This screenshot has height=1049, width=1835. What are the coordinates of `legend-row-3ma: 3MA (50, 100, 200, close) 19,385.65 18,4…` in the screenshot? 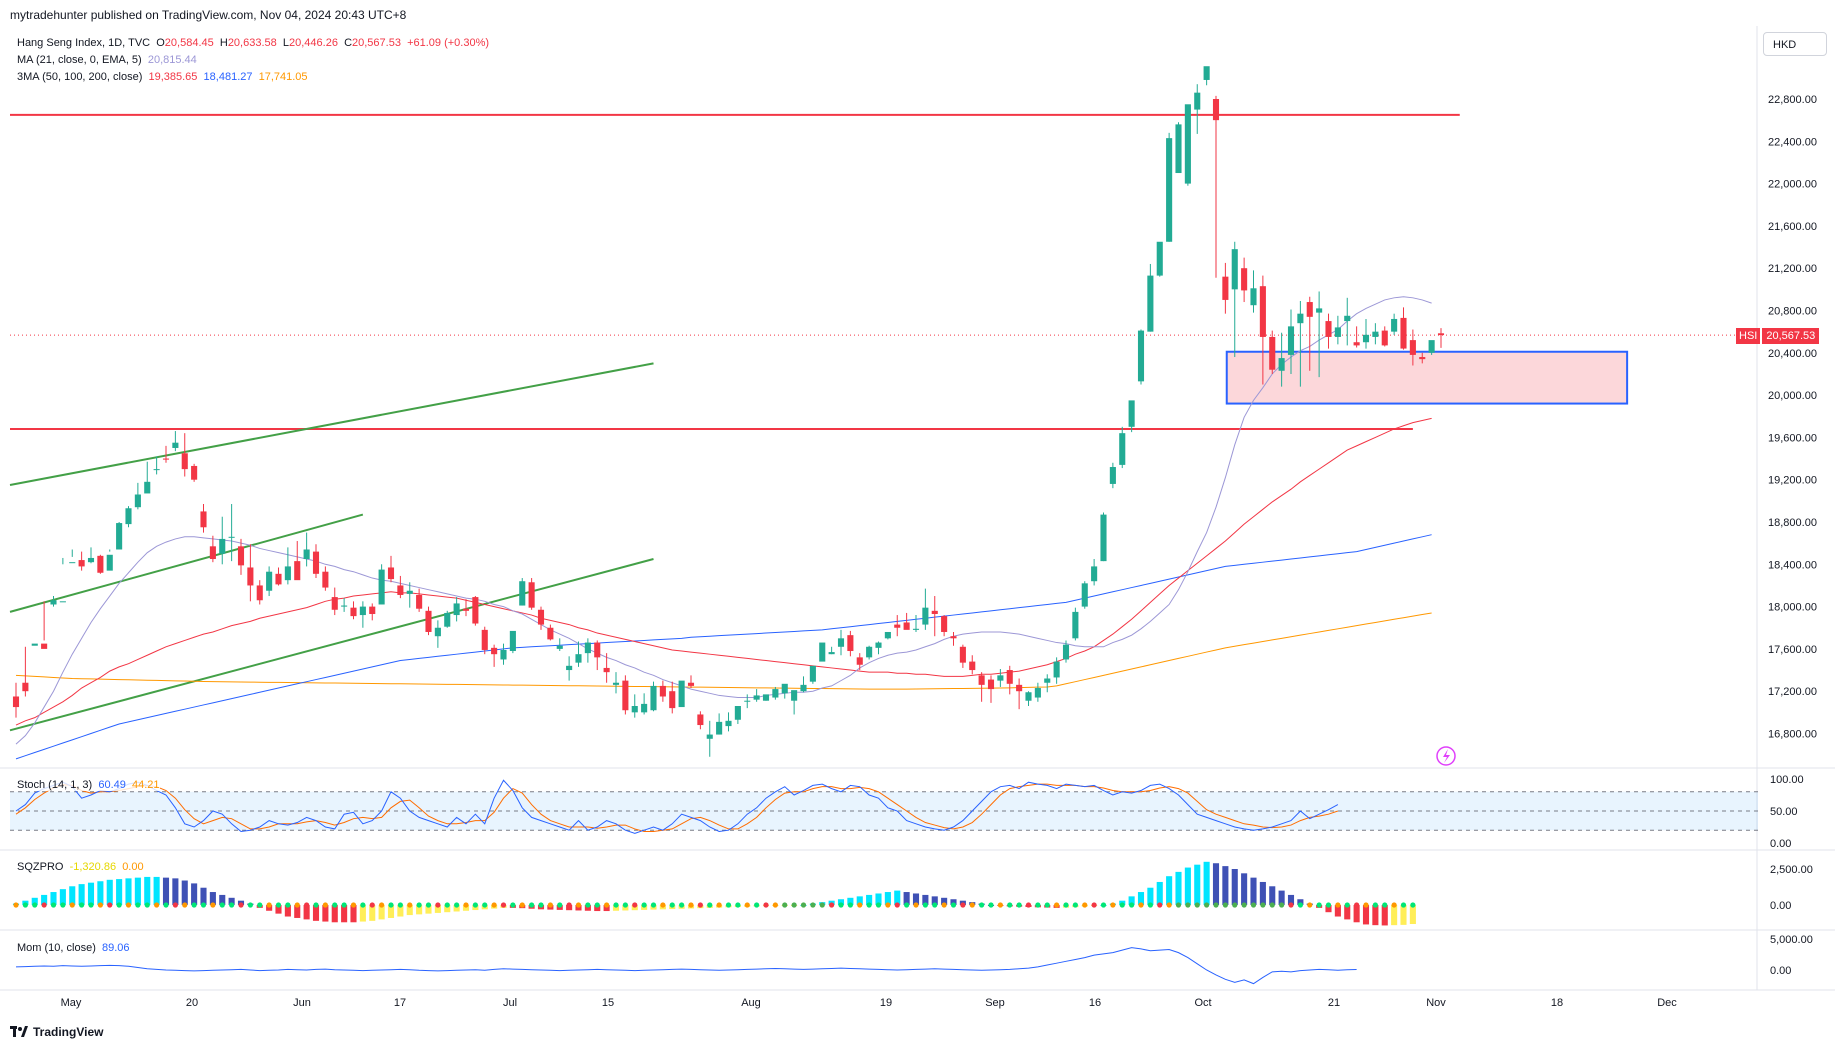 It's located at (253, 77).